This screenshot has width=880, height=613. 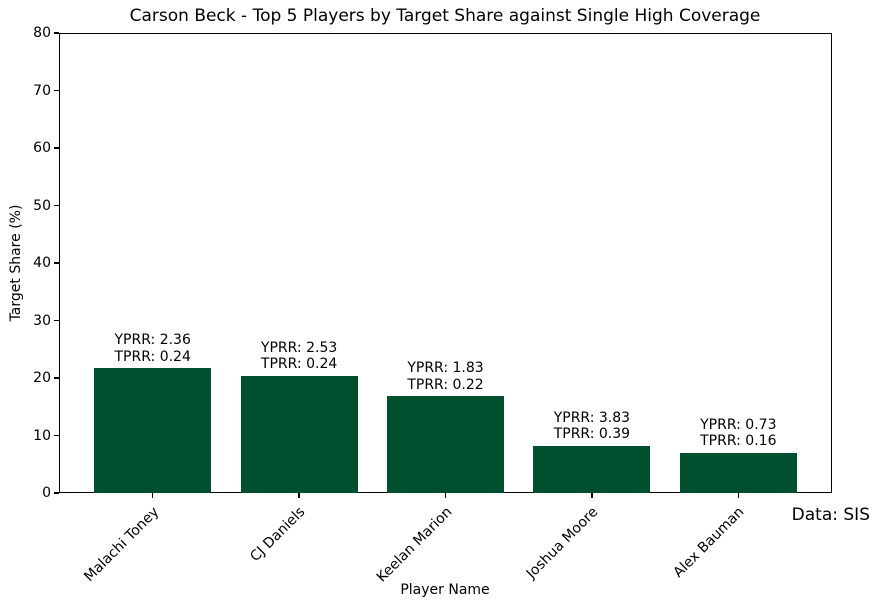 I want to click on y-tick-label: 60, so click(x=42, y=148).